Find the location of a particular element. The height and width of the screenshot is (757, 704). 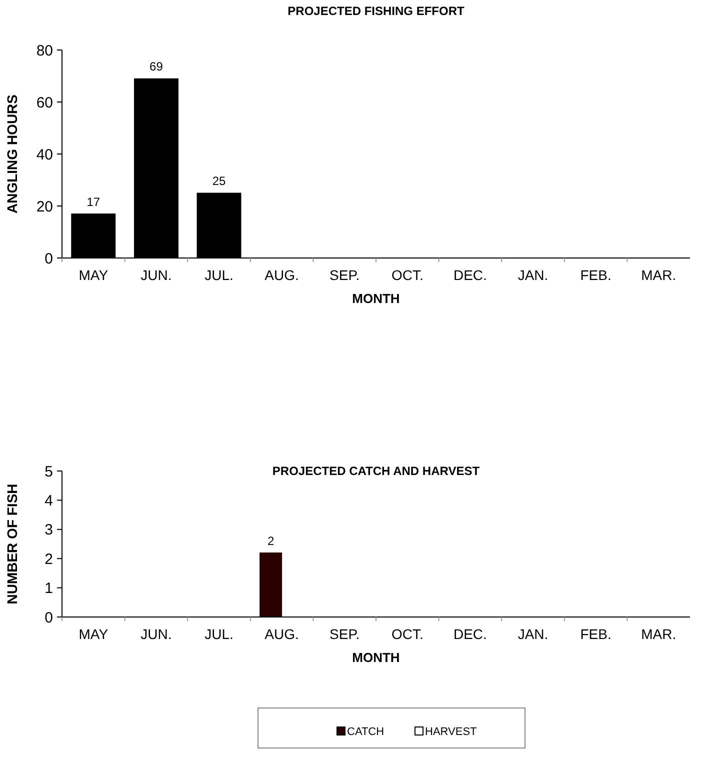

data-label: 25 is located at coordinates (219, 181).